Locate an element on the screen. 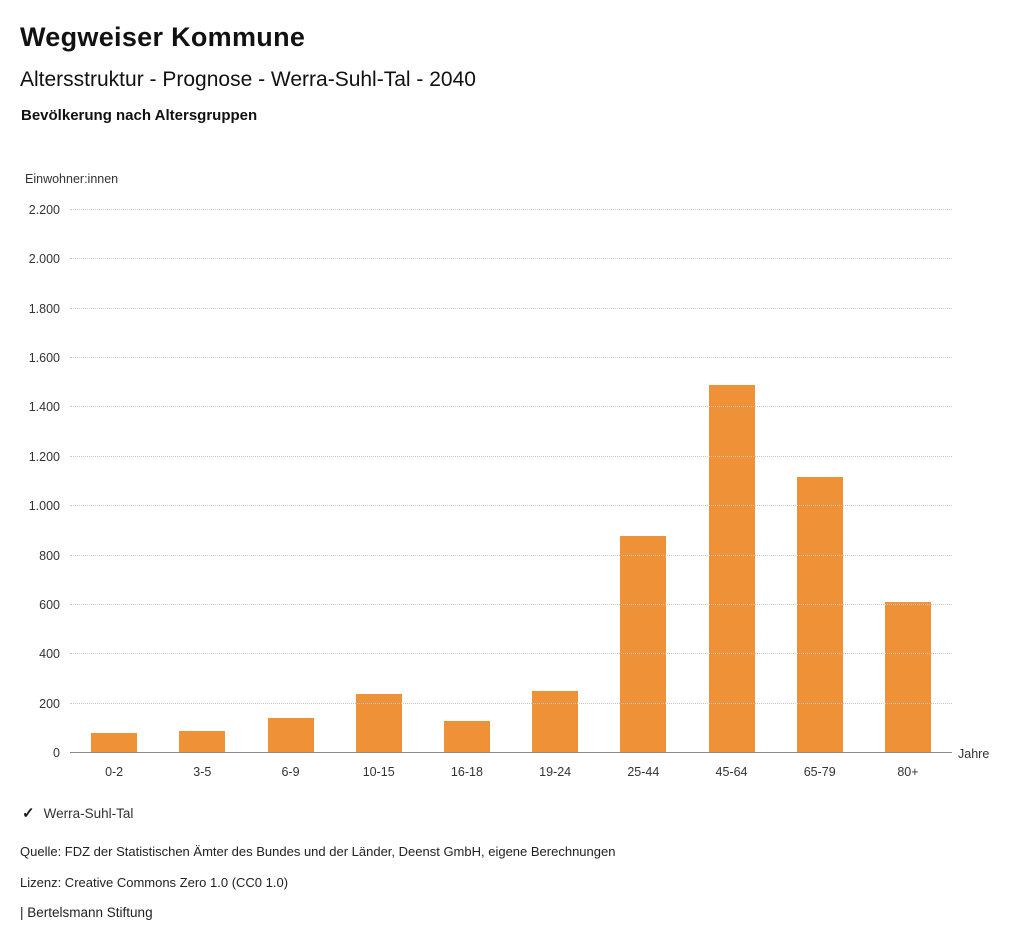  y-tick-label: 1.400 is located at coordinates (44, 407).